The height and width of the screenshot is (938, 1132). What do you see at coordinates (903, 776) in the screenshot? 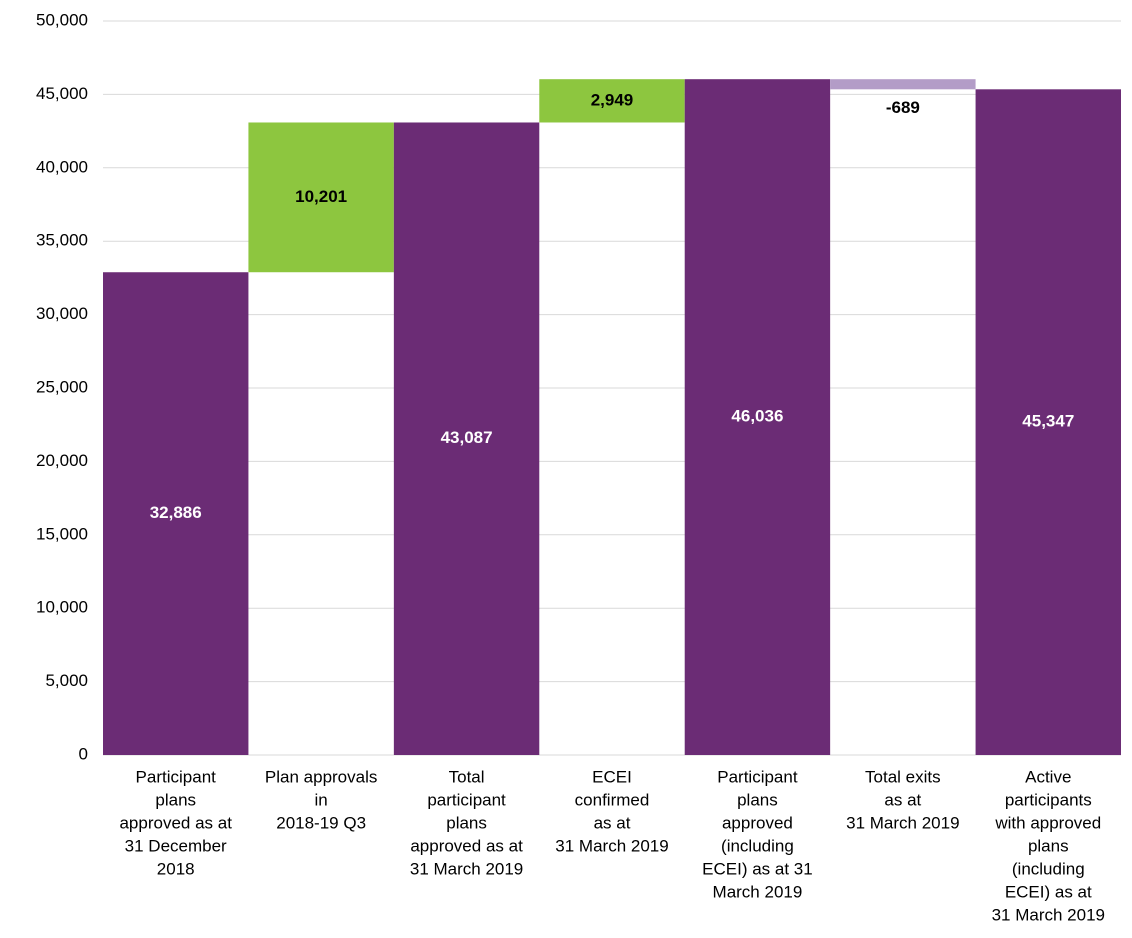
I see `x-tick-label: Total exits` at bounding box center [903, 776].